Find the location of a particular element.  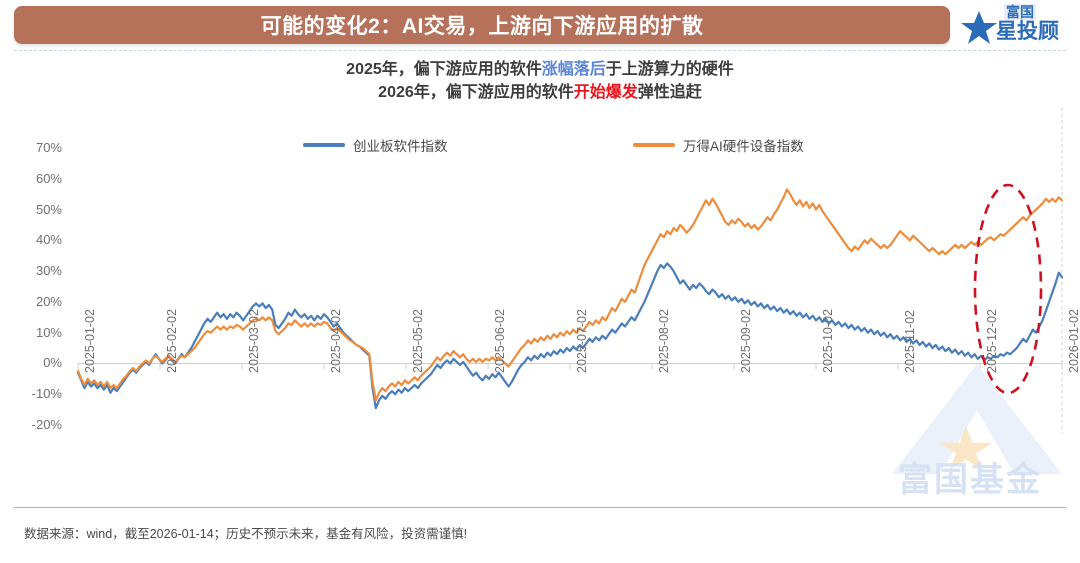

header-banner: 可能的变化2：AI交易，上游向下游应用的扩散 is located at coordinates (482, 25).